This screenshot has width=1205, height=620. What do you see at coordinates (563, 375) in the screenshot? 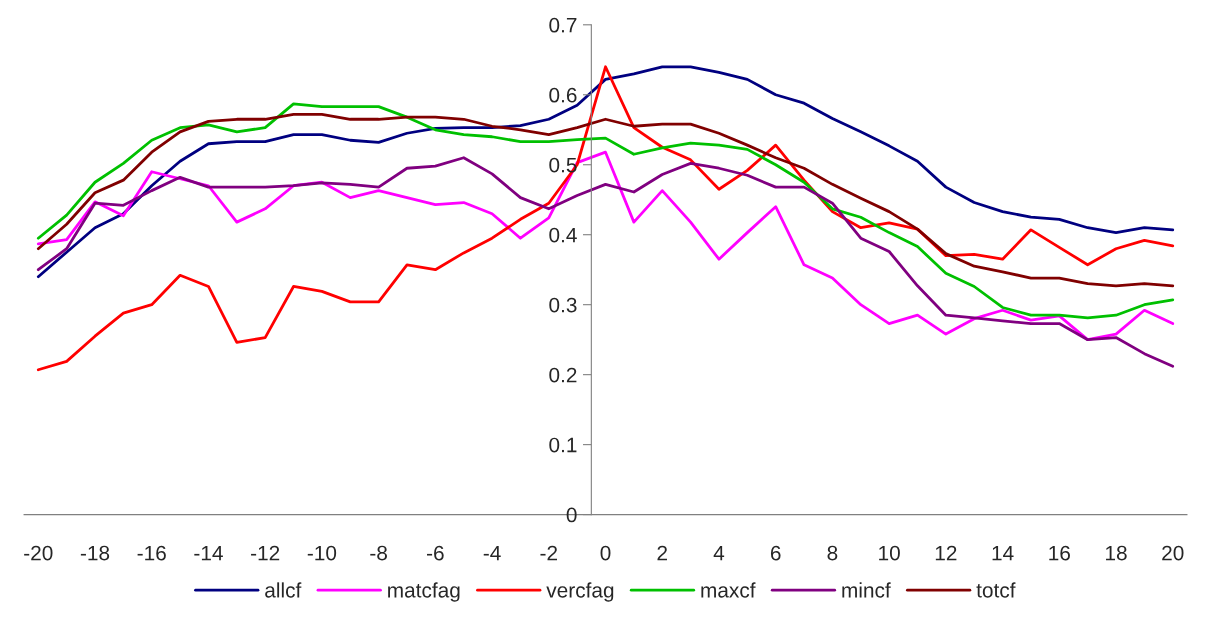
I see `y-tick-label: 0.2` at bounding box center [563, 375].